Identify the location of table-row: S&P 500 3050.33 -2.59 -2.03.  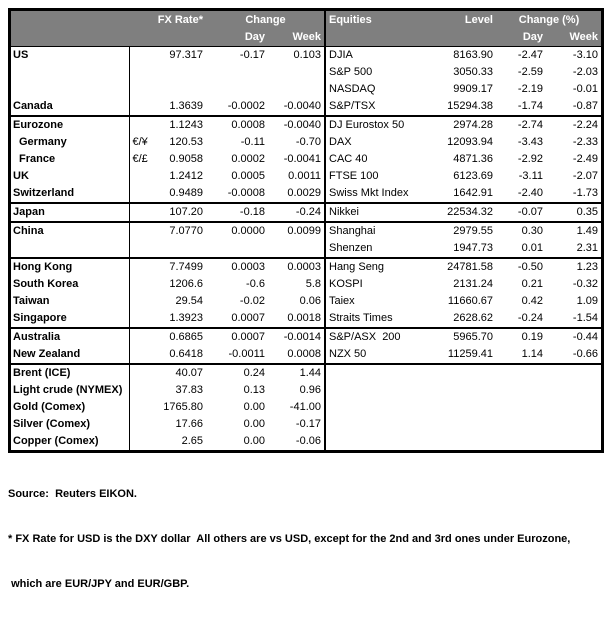
(306, 72).